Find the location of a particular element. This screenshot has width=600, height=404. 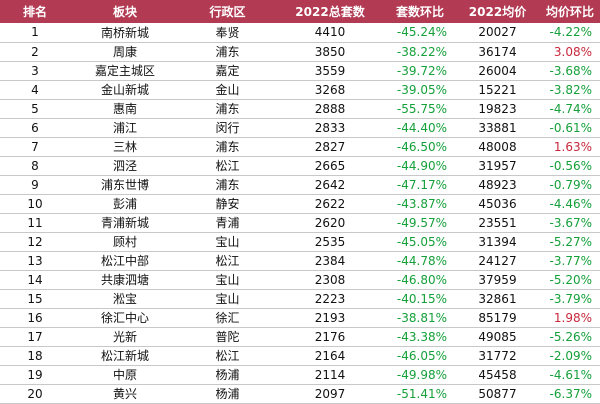

cell-avg-price: 45036 is located at coordinates (497, 203).